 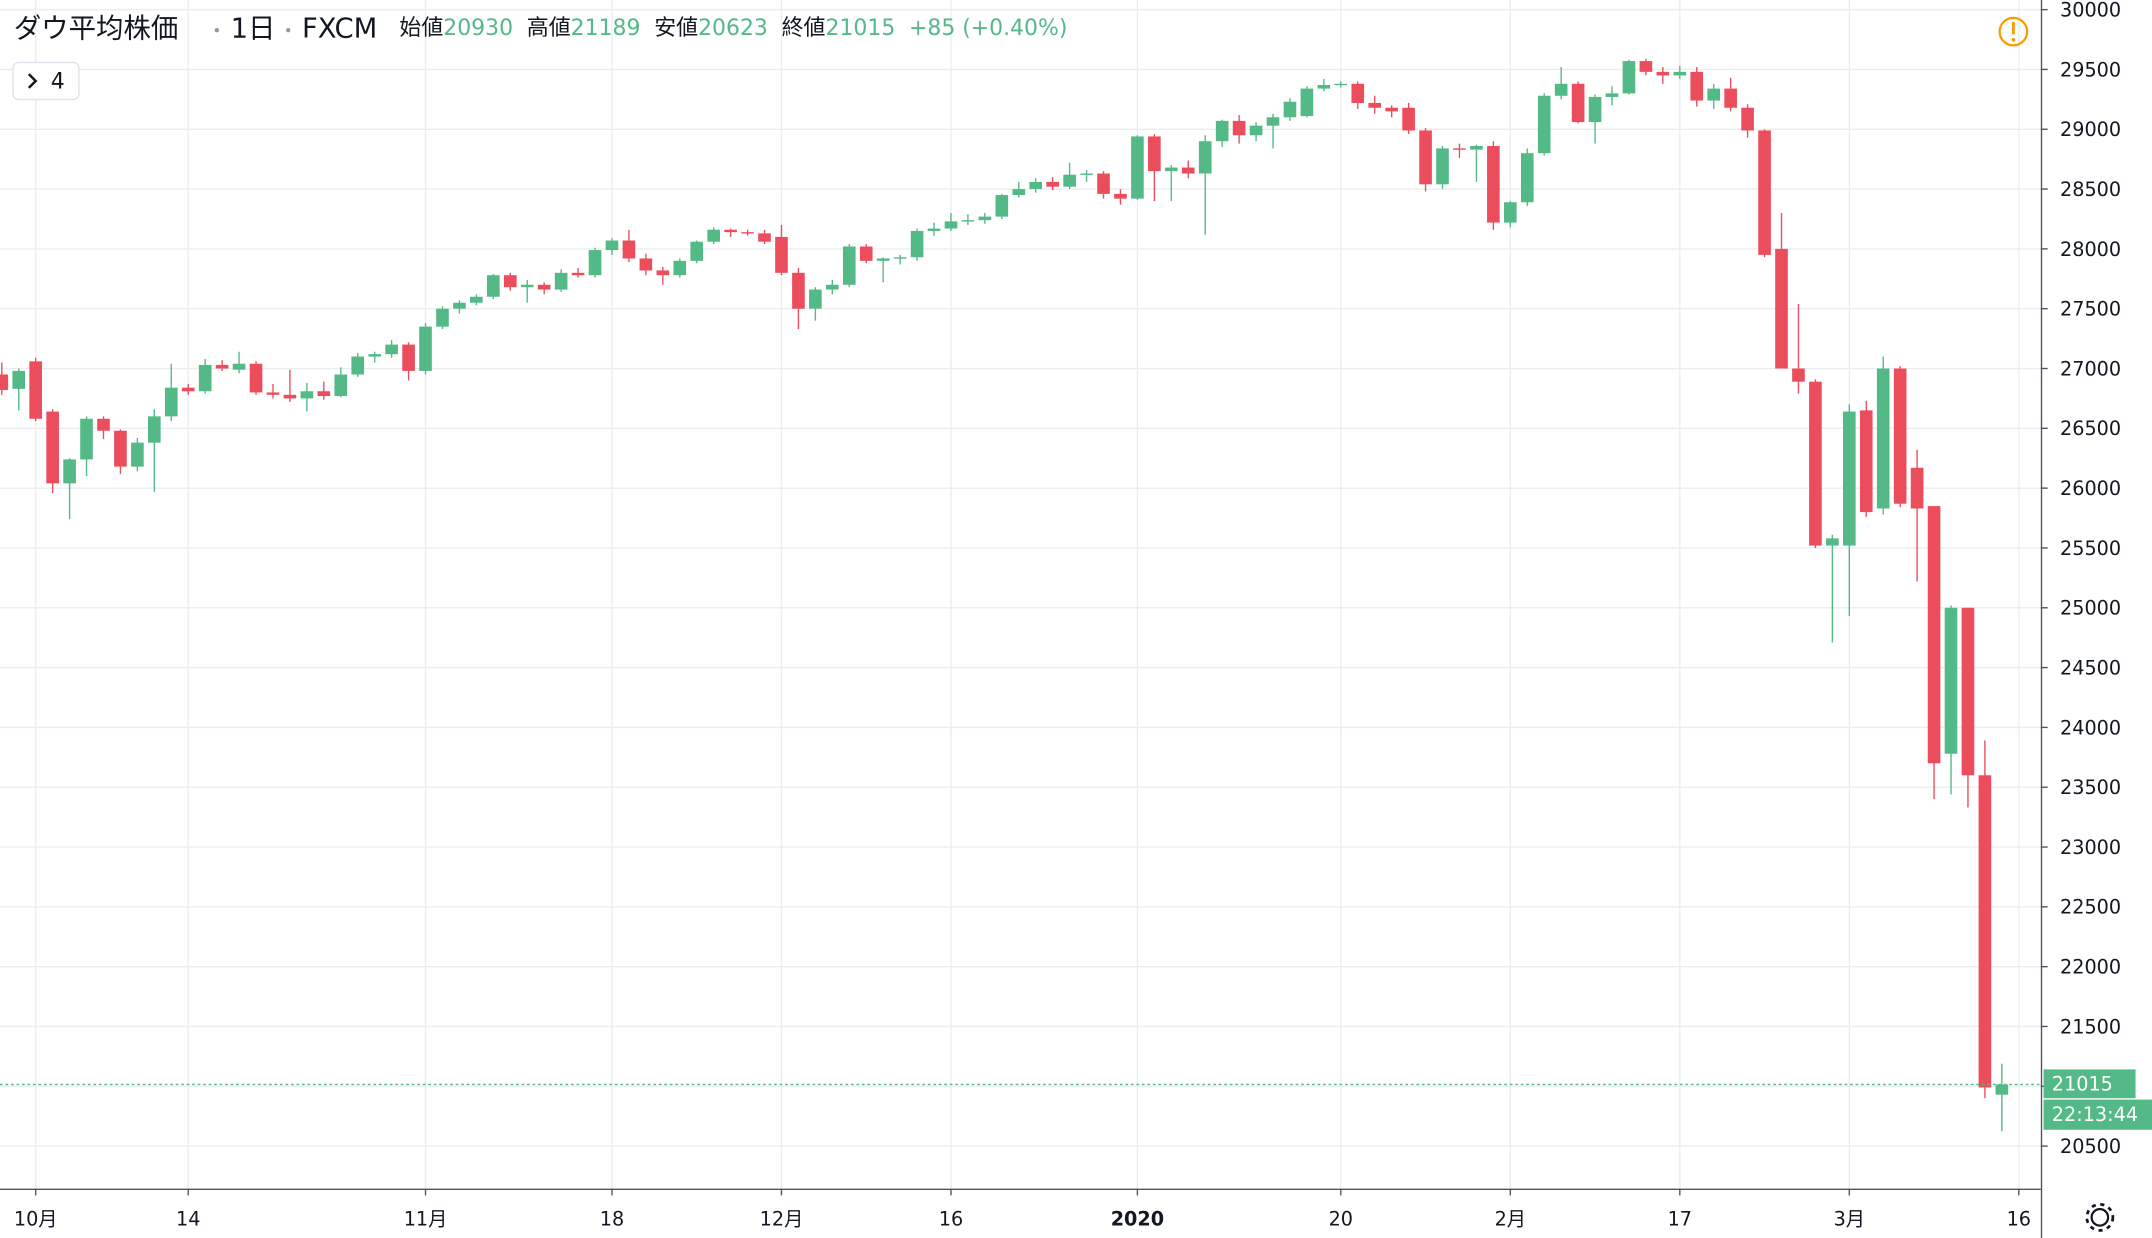 What do you see at coordinates (2090, 787) in the screenshot?
I see `y-tick-label: 23500` at bounding box center [2090, 787].